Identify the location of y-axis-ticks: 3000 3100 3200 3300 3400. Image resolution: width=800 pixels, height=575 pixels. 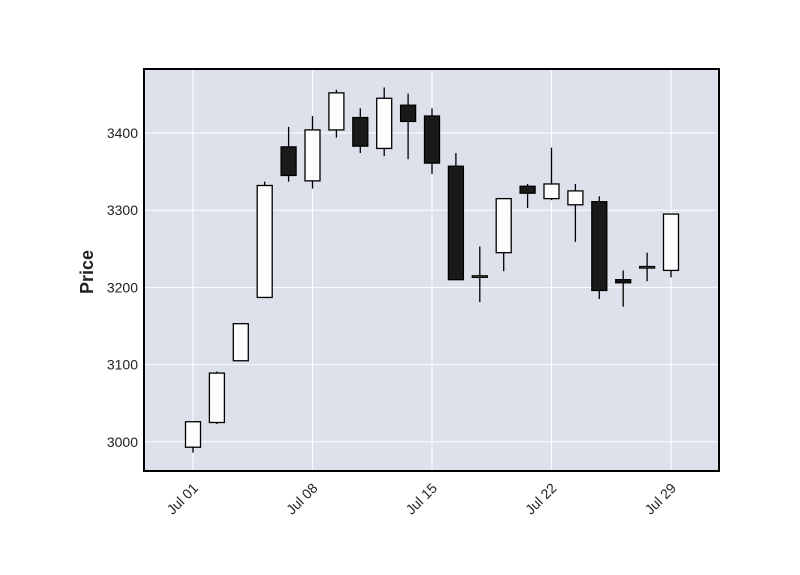
(122, 287).